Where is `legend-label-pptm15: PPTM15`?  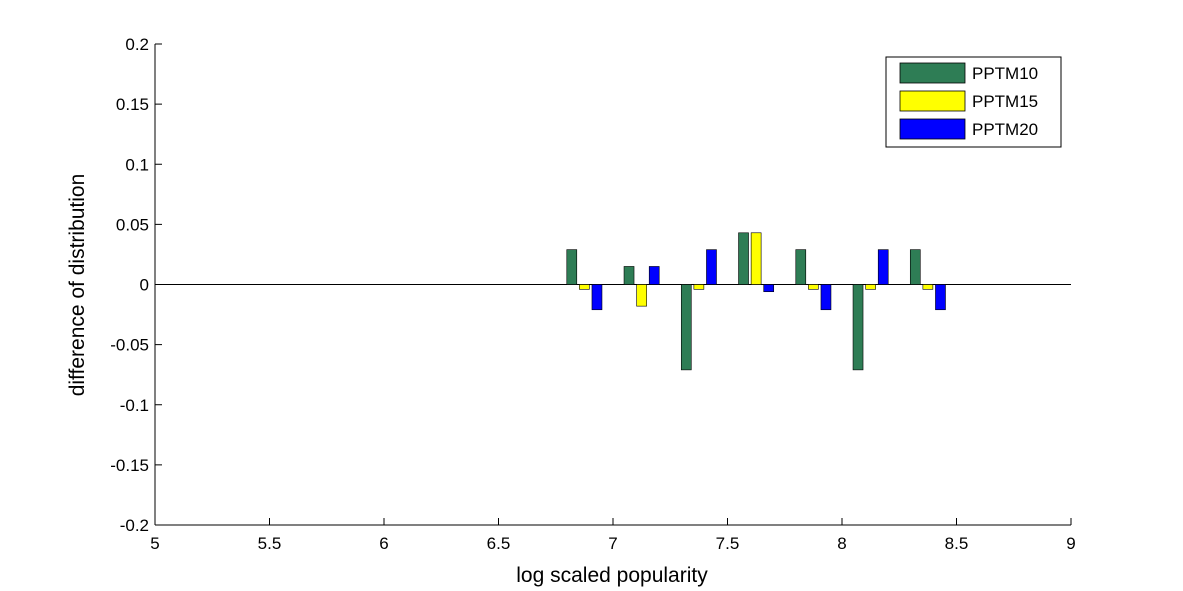 legend-label-pptm15: PPTM15 is located at coordinates (1005, 101).